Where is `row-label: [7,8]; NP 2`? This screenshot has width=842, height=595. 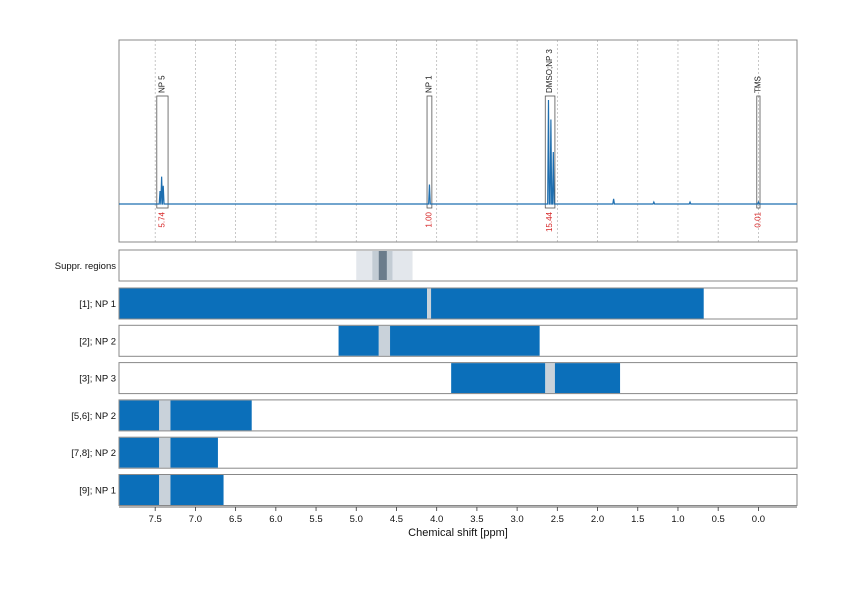 row-label: [7,8]; NP 2 is located at coordinates (93, 453).